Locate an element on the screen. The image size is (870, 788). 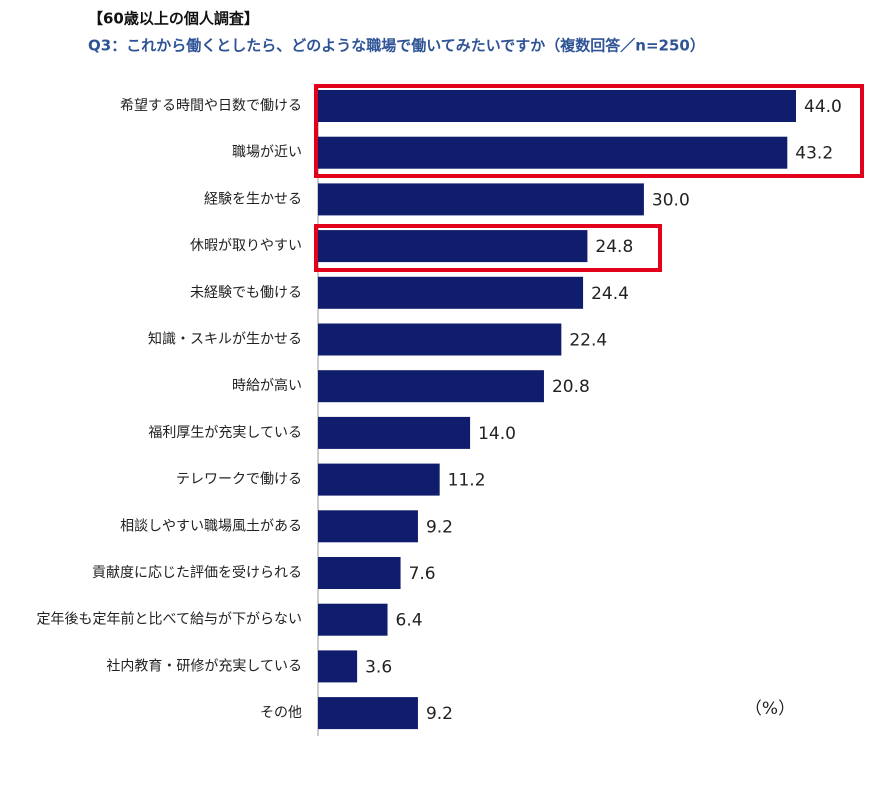
category-label: テレワークで働ける is located at coordinates (239, 480).